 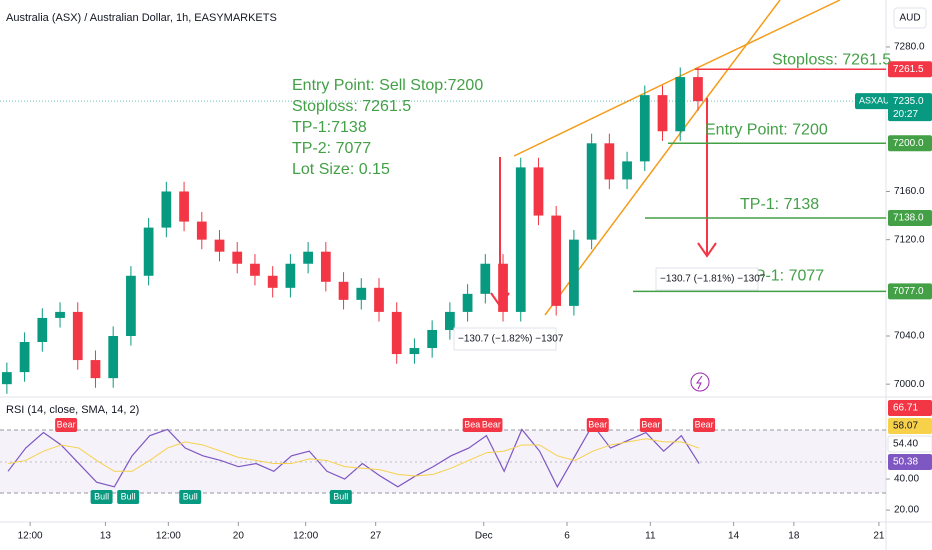 What do you see at coordinates (376, 536) in the screenshot?
I see `x-tick-label: 27` at bounding box center [376, 536].